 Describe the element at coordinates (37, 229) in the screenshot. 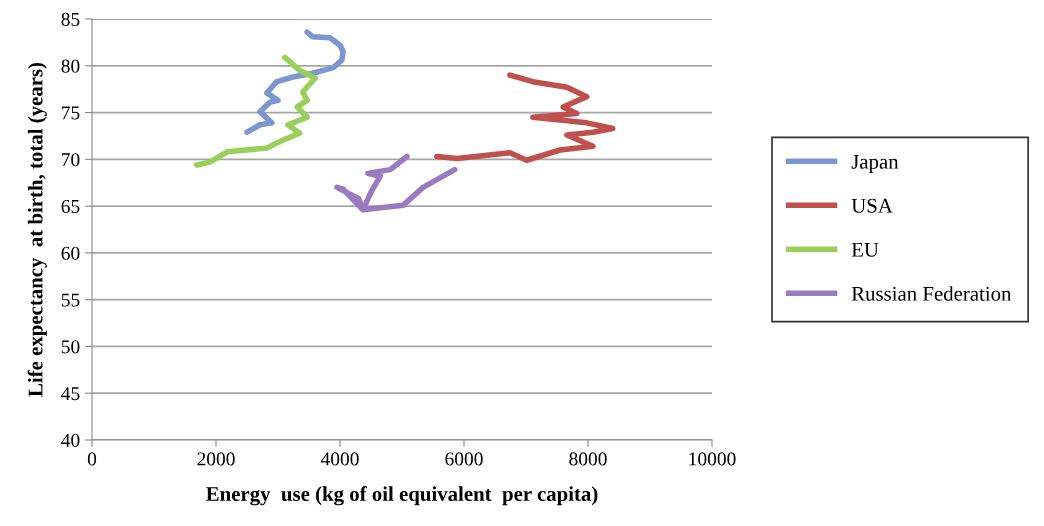

I see `y-axis-title: Life expectancy at birth, total (years)` at that location.